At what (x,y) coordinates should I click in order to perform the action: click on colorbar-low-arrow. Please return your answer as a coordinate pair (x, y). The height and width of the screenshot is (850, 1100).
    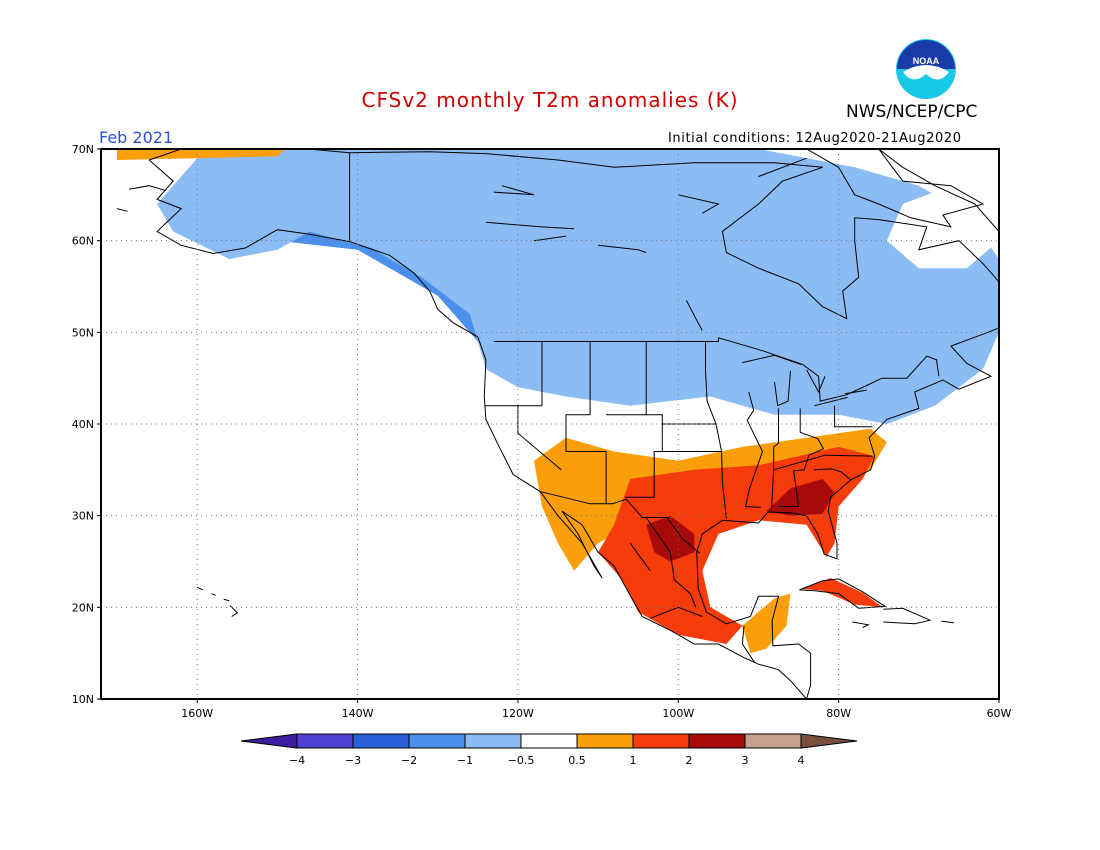
    Looking at the image, I should click on (269, 741).